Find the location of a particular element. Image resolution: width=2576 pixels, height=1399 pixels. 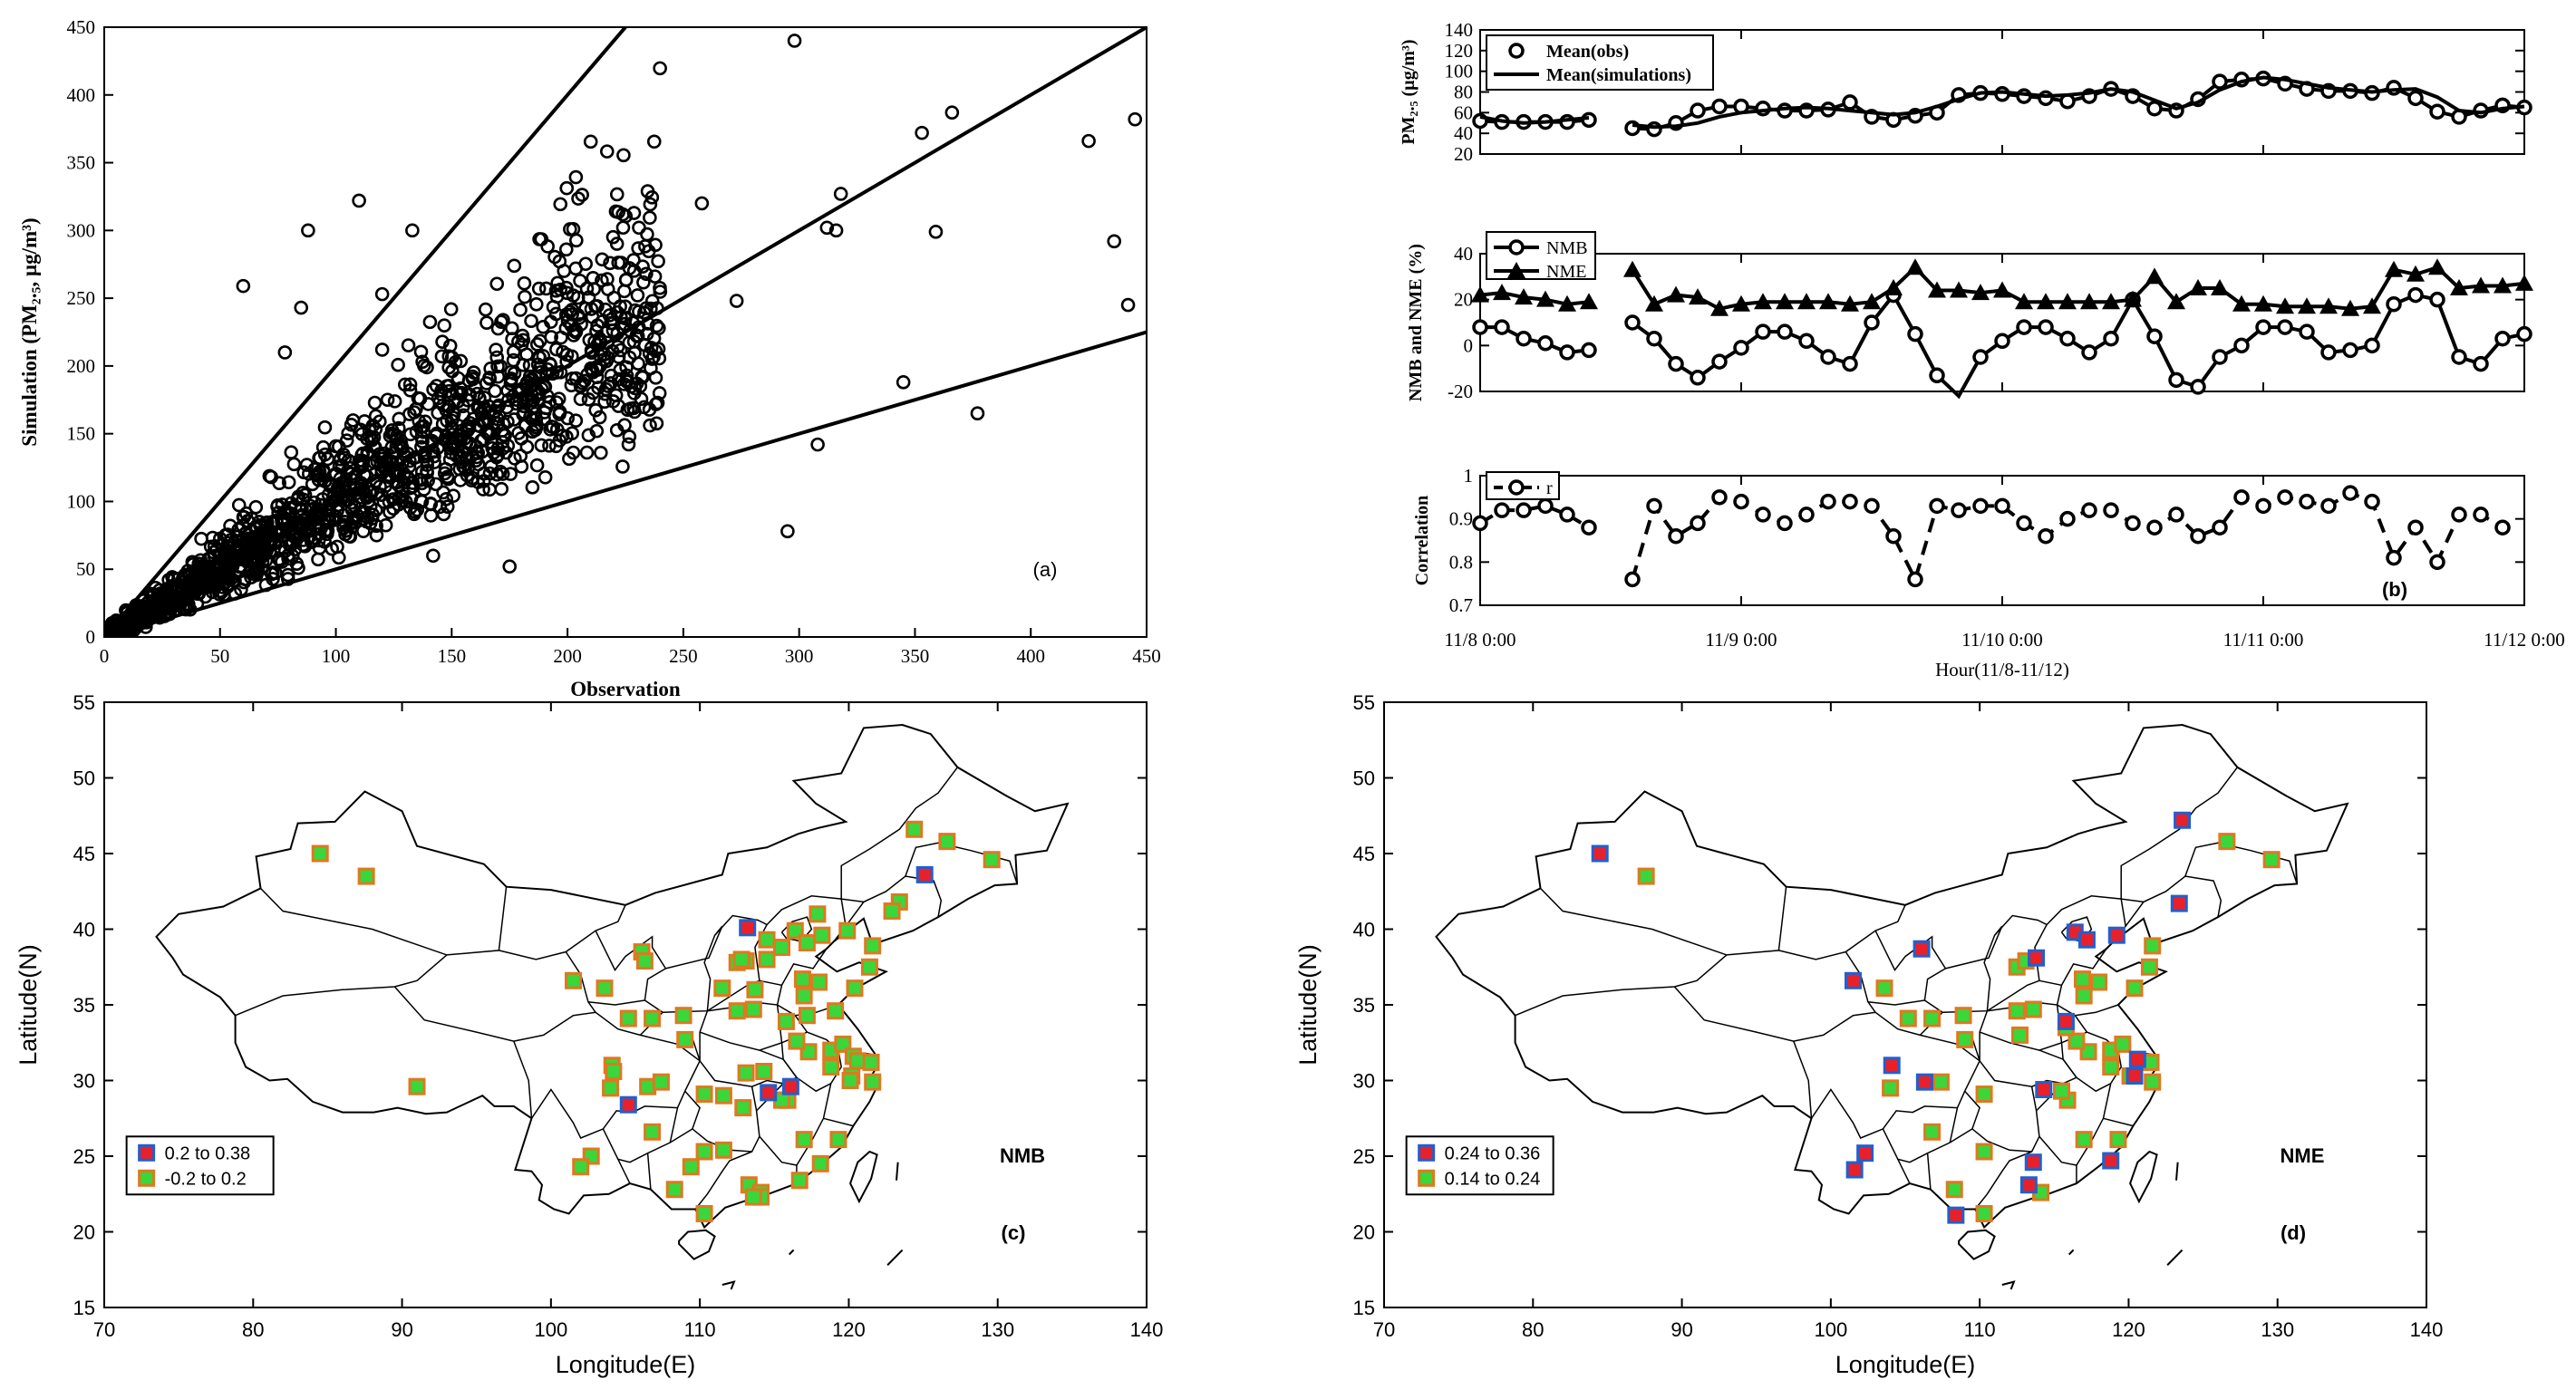

x-tick-label: 90 is located at coordinates (1681, 1329).